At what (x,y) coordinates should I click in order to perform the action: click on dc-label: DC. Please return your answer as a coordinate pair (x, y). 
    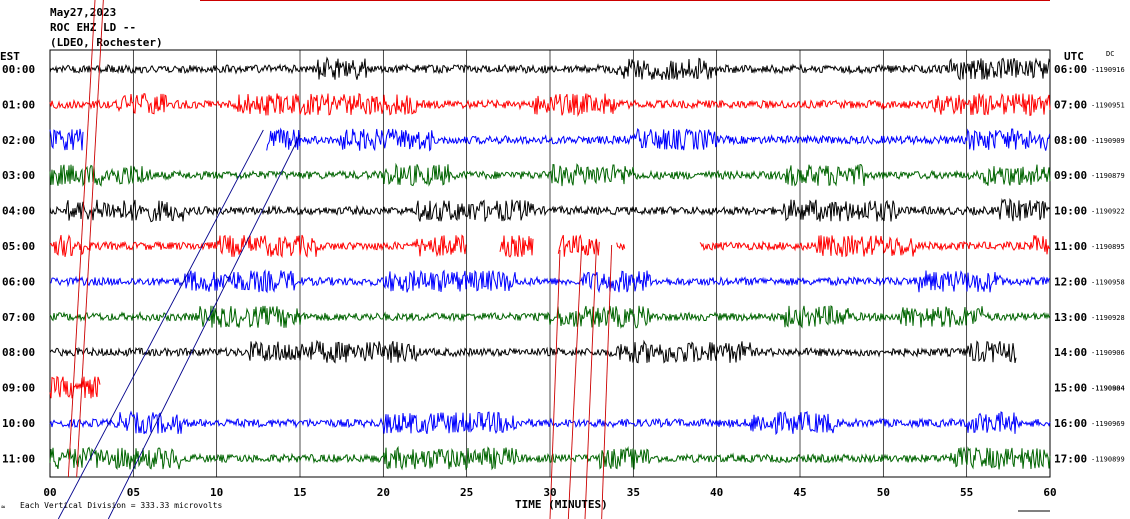
    Looking at the image, I should click on (1110, 54).